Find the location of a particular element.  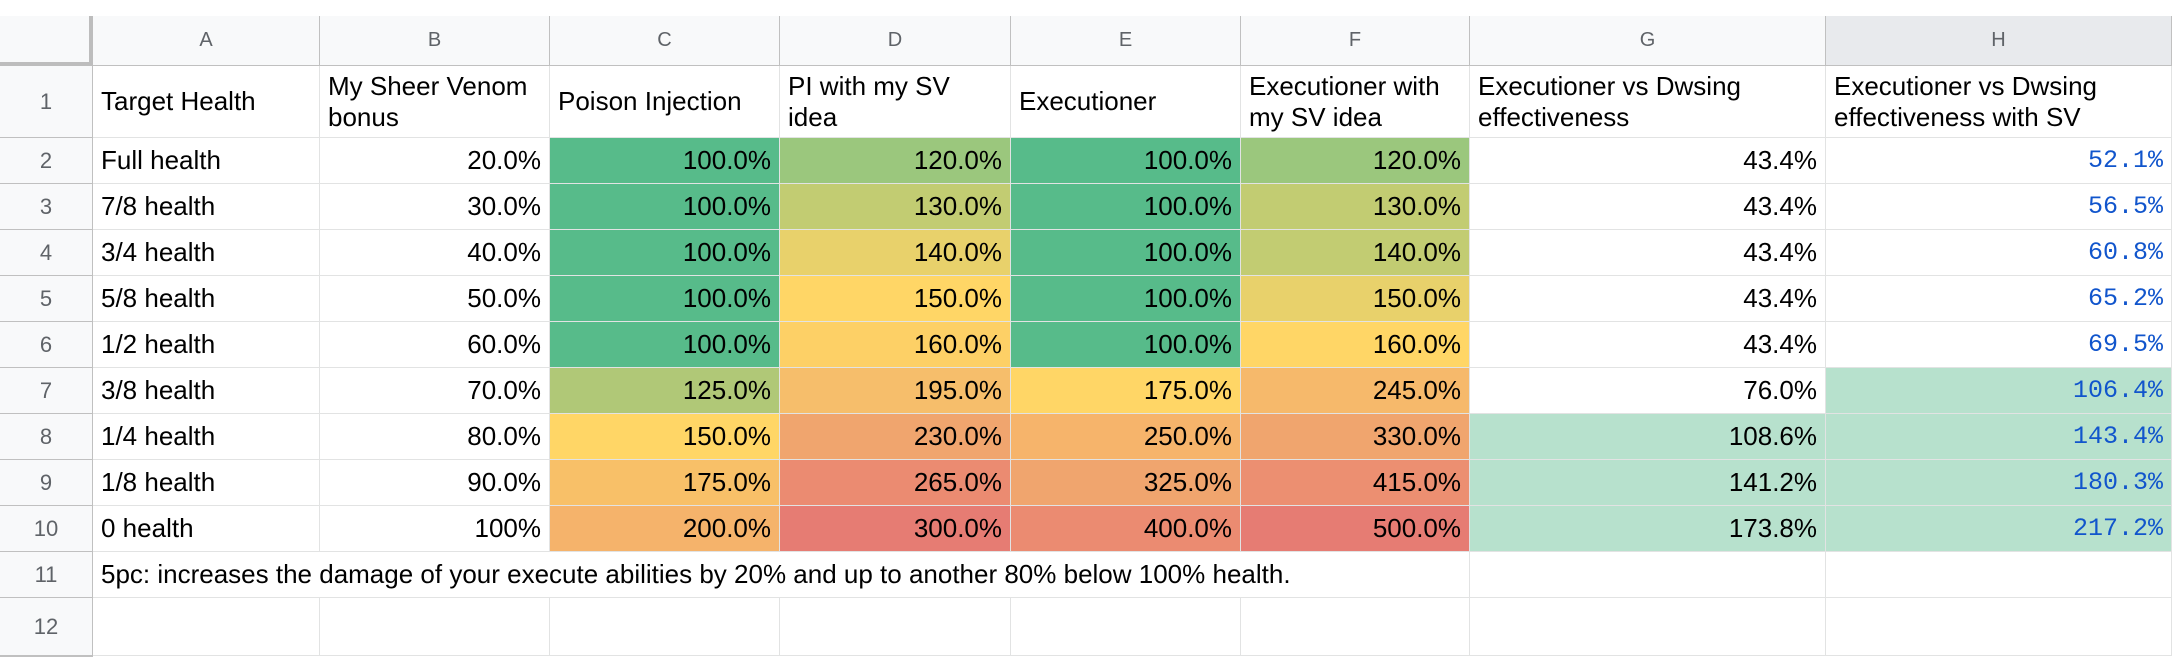

cell-e10: 400.0% is located at coordinates (1126, 529).